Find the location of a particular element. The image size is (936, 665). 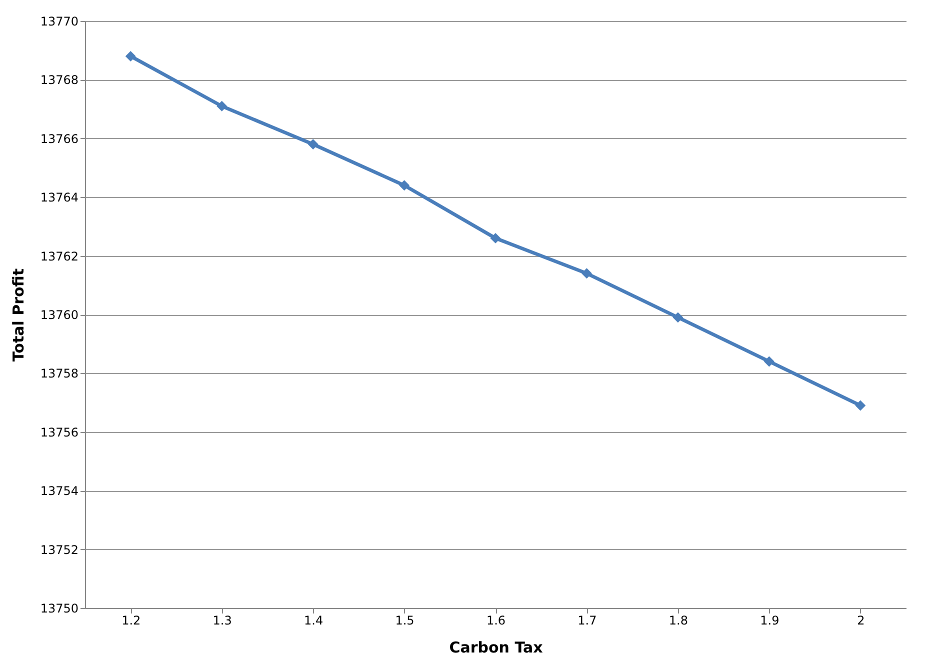

y-tick-label: 13754 is located at coordinates (59, 491).